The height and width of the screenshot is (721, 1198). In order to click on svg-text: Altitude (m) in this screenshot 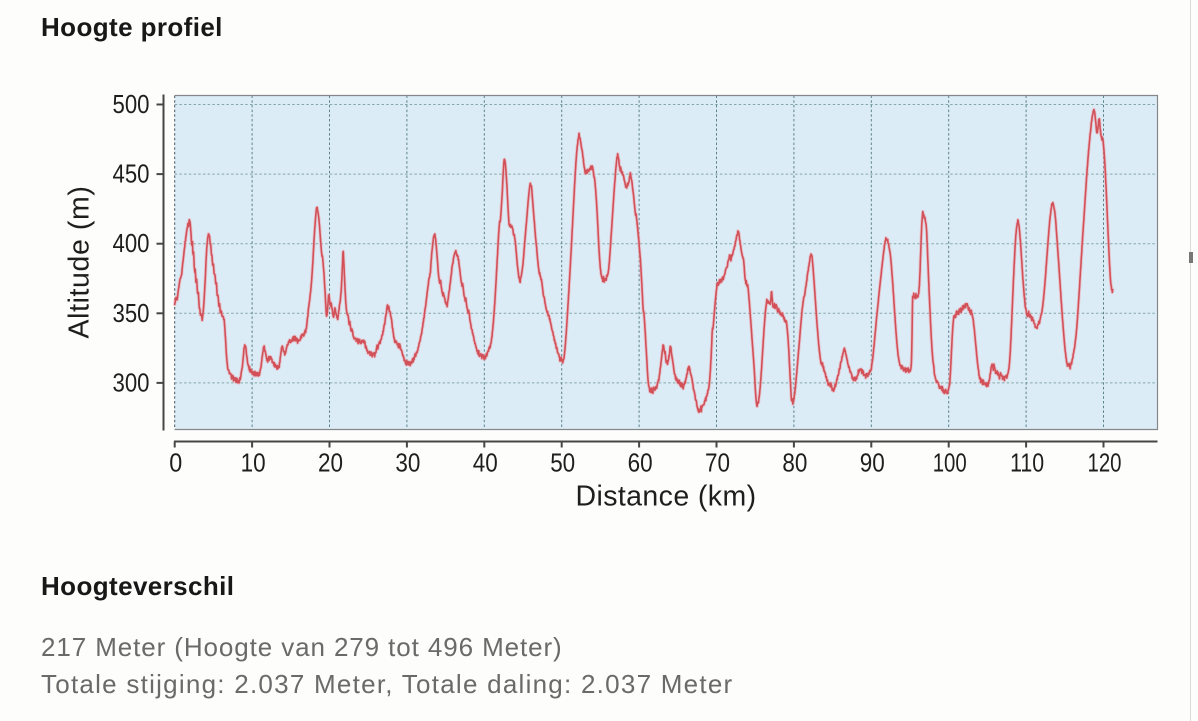, I will do `click(80, 262)`.